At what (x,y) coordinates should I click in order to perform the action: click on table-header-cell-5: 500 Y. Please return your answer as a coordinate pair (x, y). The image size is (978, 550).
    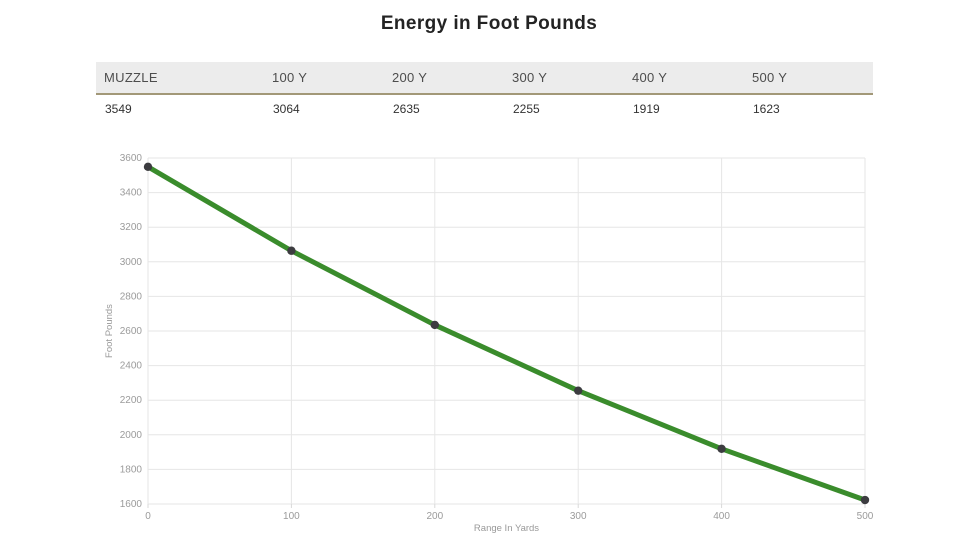
    Looking at the image, I should click on (808, 78).